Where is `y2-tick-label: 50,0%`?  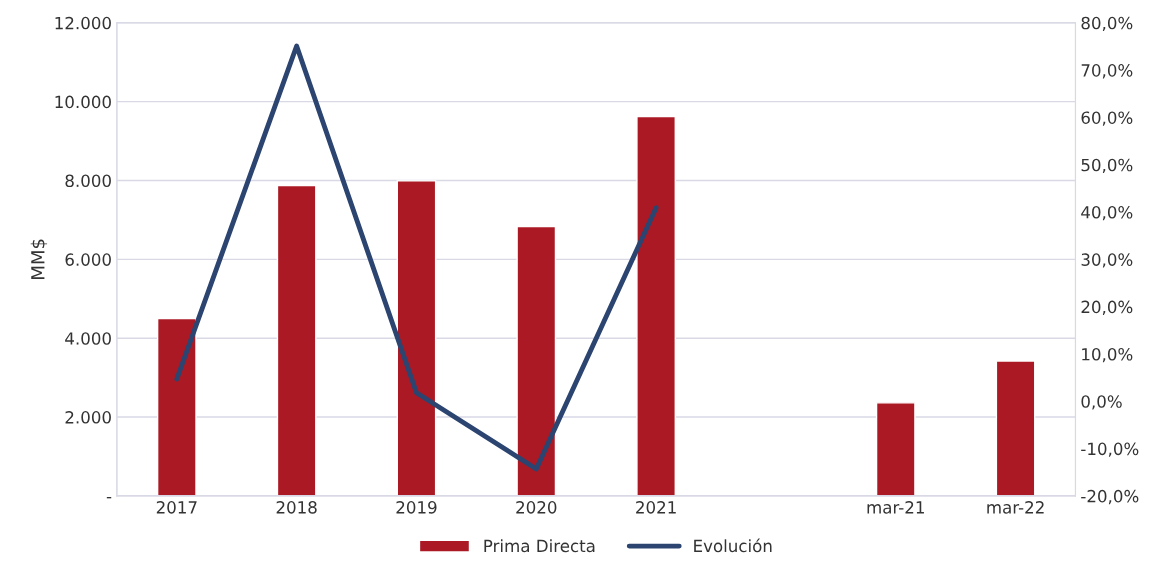
y2-tick-label: 50,0% is located at coordinates (1107, 165).